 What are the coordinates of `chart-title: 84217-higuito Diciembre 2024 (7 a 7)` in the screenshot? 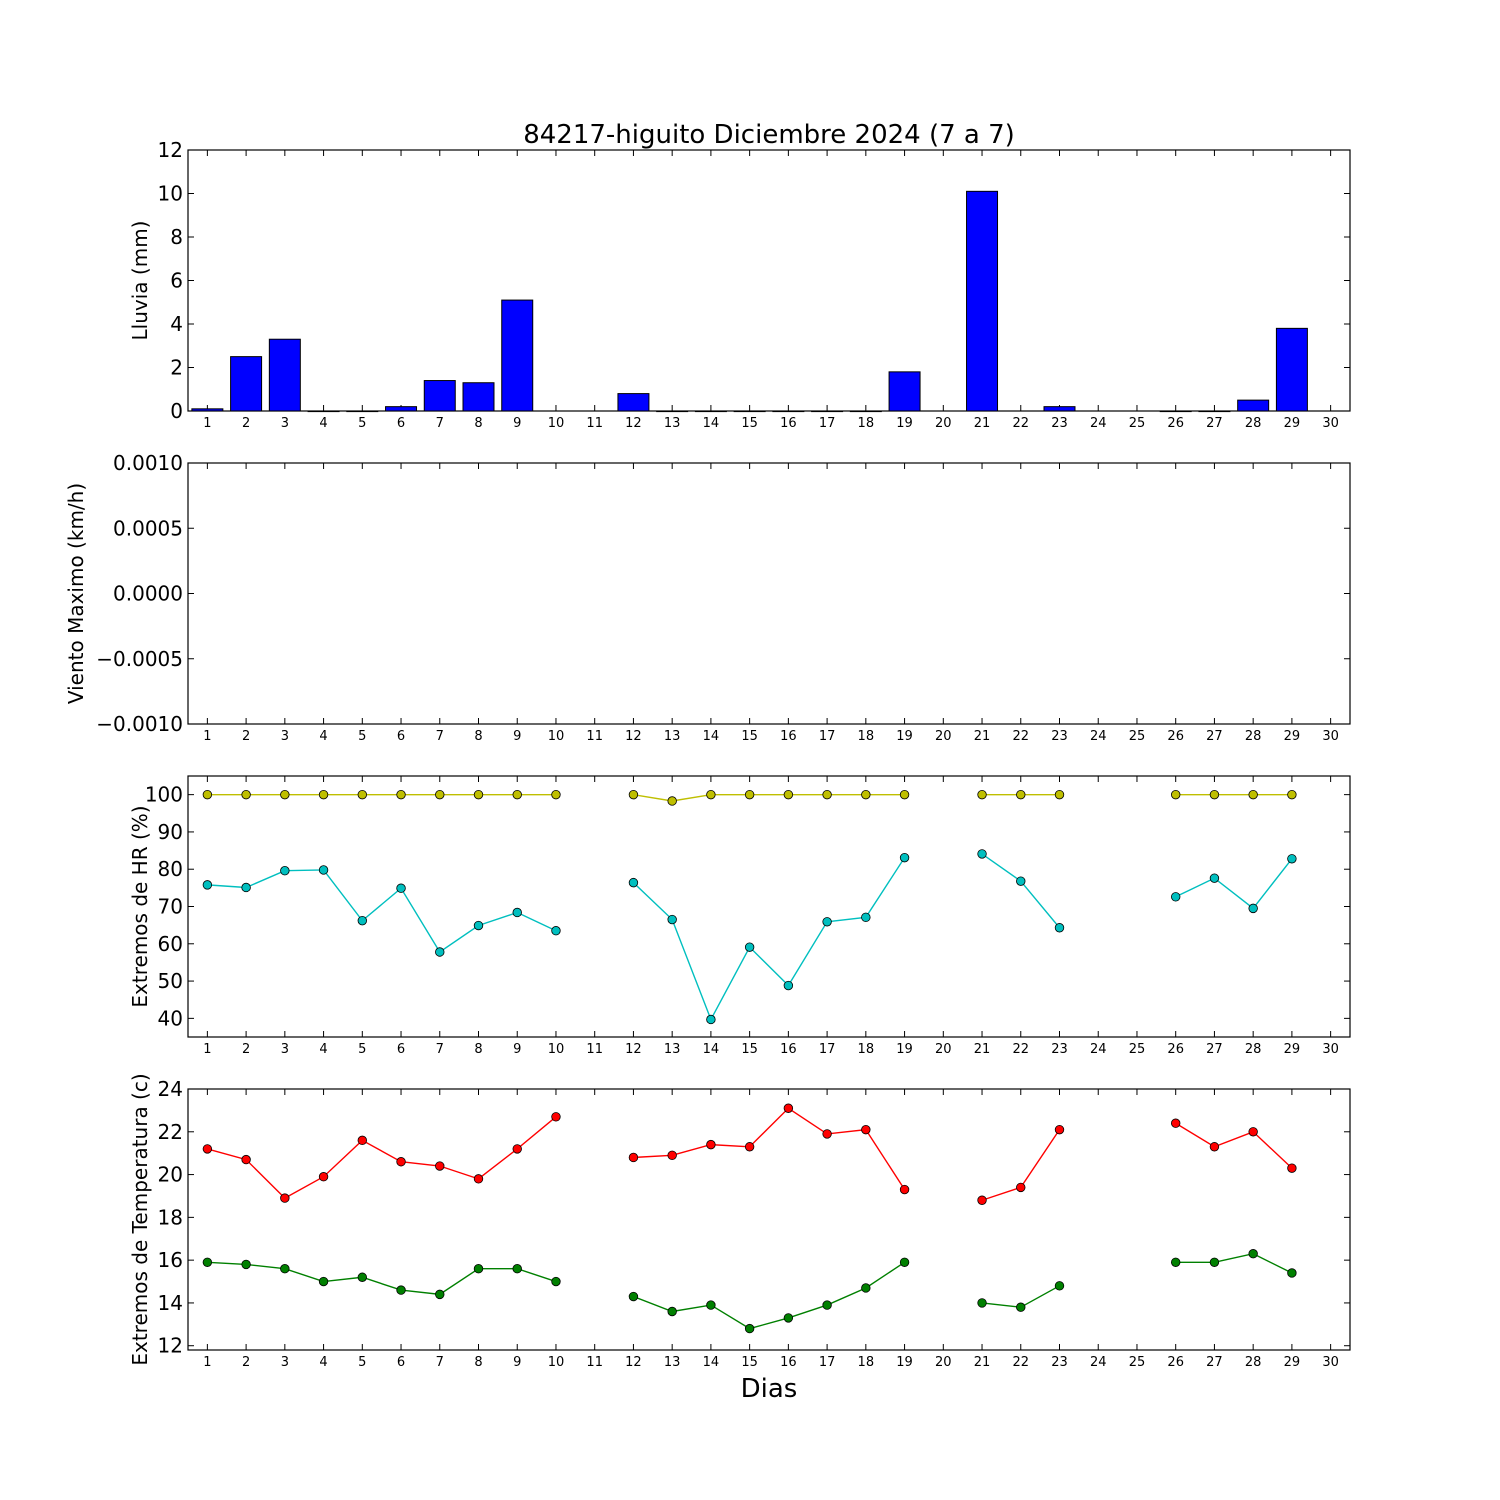 It's located at (769, 135).